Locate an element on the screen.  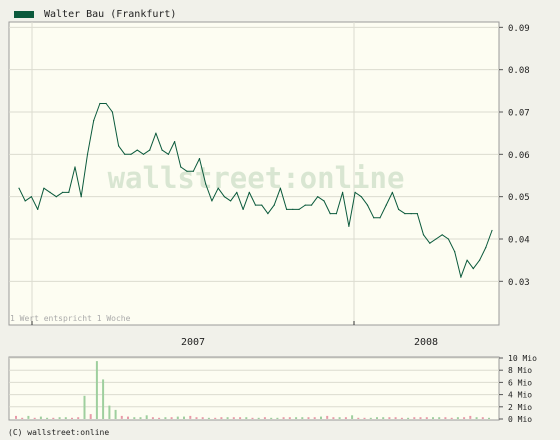
price-y-tick-label: 0.09 is located at coordinates (519, 29).